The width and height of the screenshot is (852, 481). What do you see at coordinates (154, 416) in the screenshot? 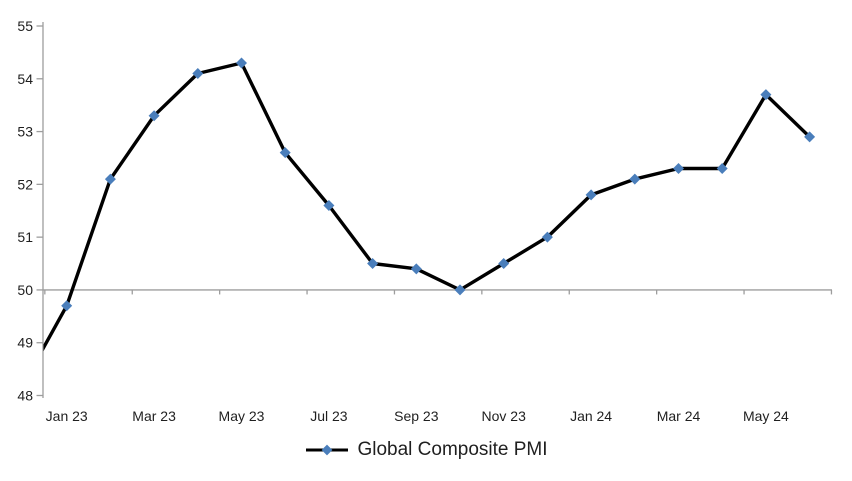
I see `x-tick-label: Mar 23` at bounding box center [154, 416].